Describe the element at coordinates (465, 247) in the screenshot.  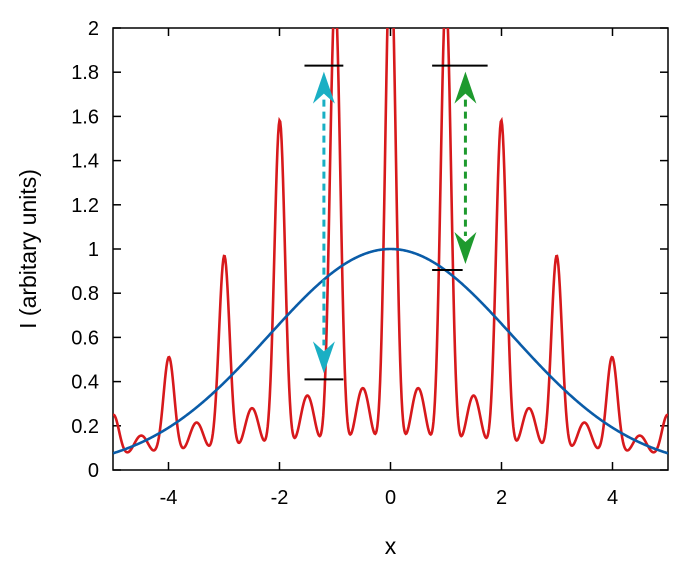
I see `right-arrow-head-down` at that location.